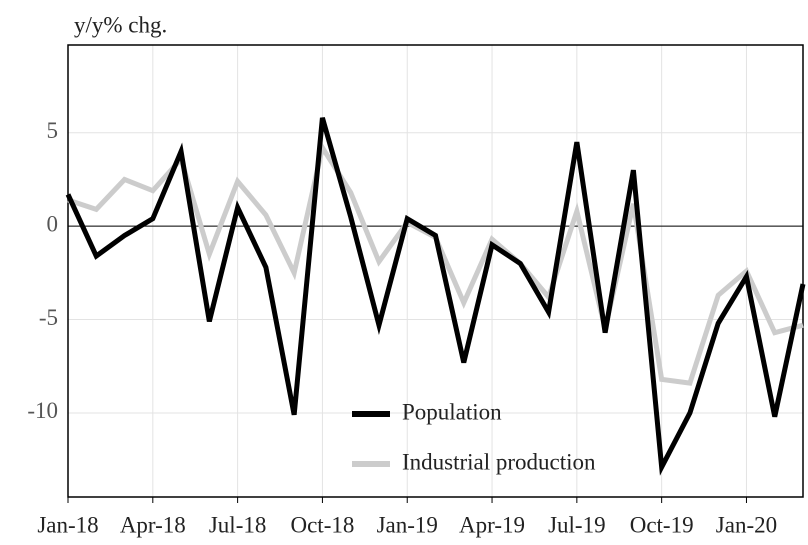 This screenshot has width=808, height=545. What do you see at coordinates (492, 524) in the screenshot?
I see `x-tick-label: Apr-19` at bounding box center [492, 524].